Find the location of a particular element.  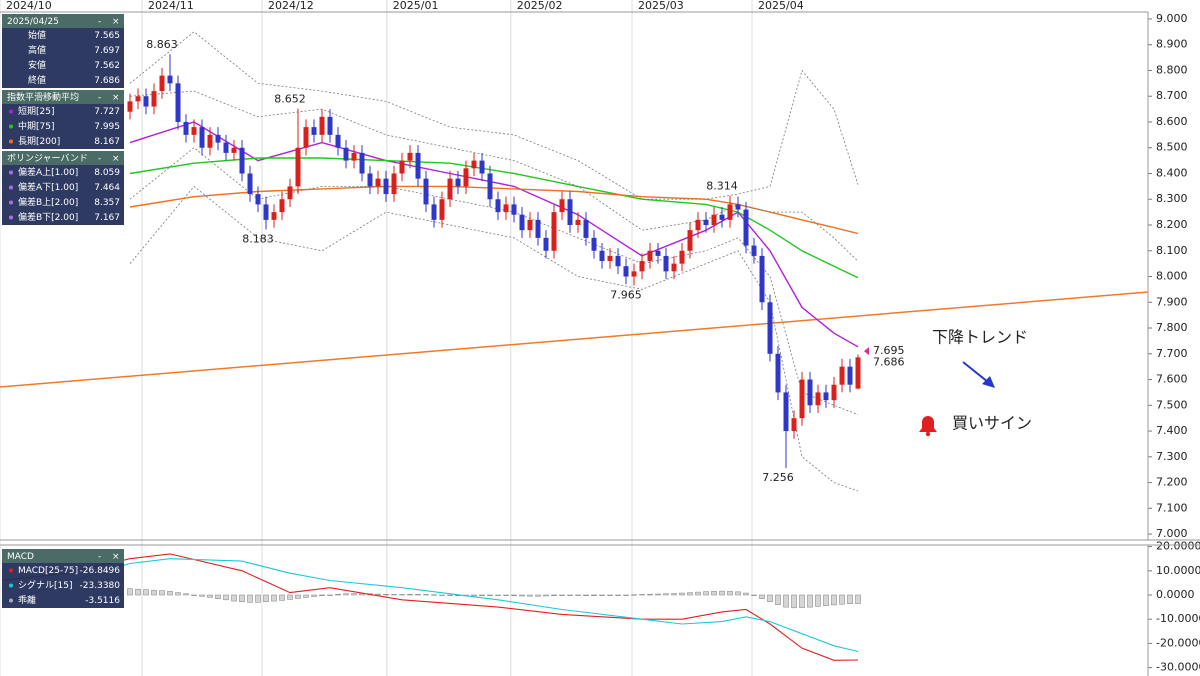

legend-label: 安値 is located at coordinates (37, 65).